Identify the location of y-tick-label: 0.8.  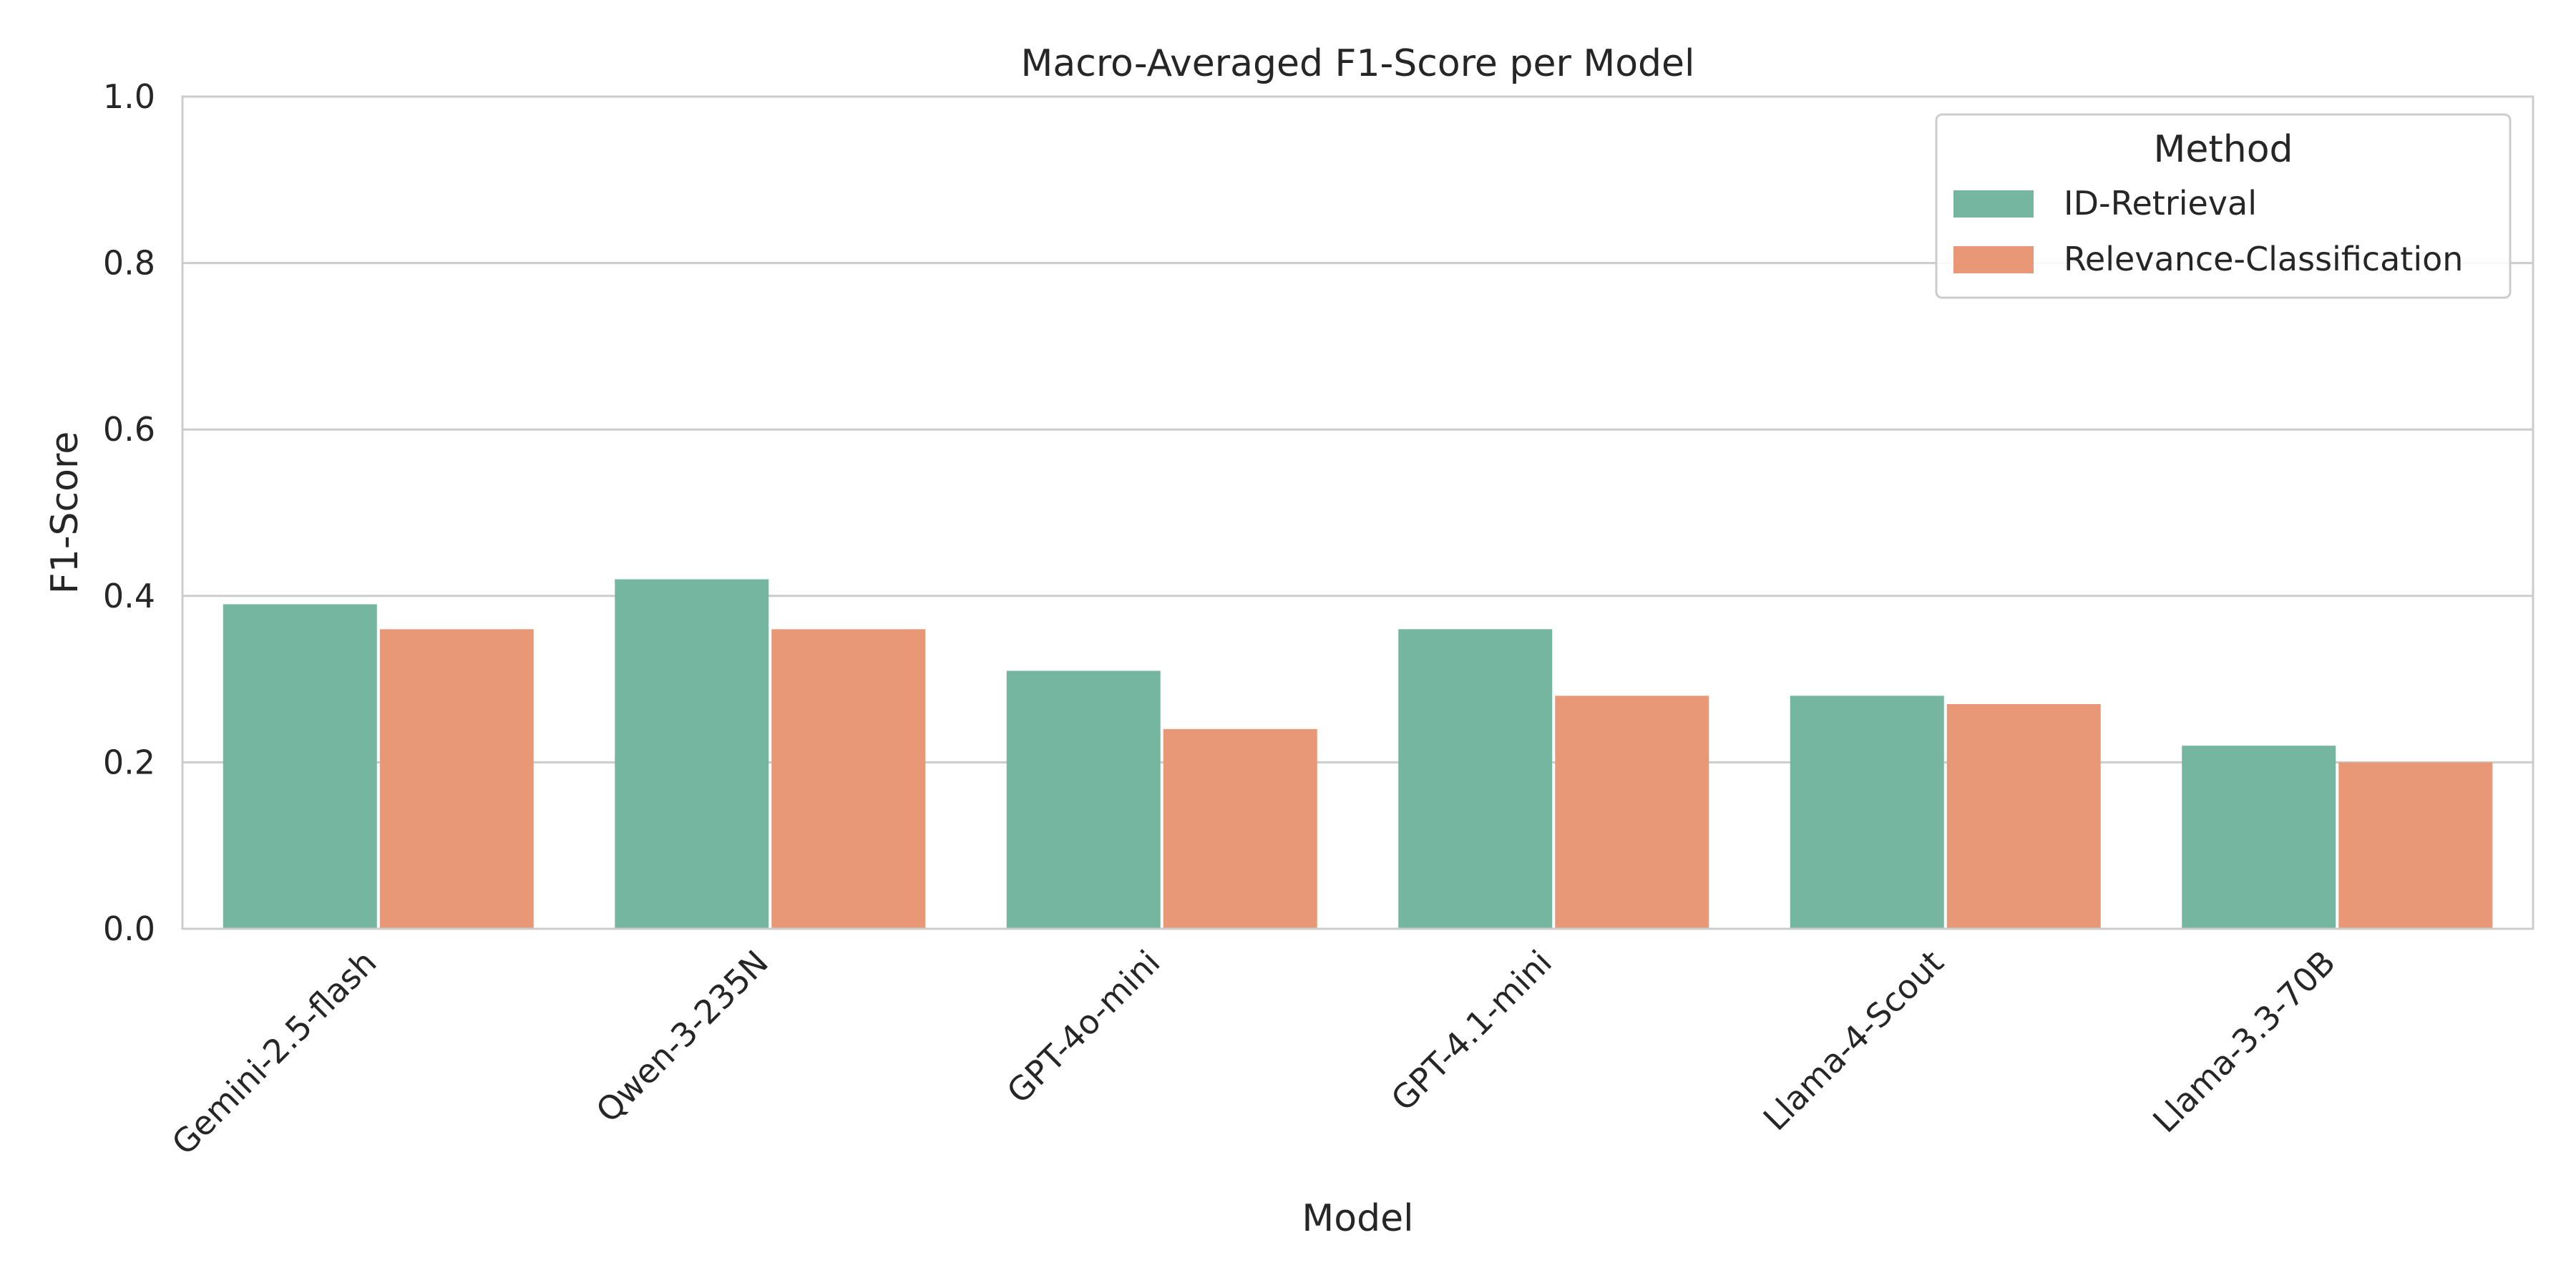
(129, 263).